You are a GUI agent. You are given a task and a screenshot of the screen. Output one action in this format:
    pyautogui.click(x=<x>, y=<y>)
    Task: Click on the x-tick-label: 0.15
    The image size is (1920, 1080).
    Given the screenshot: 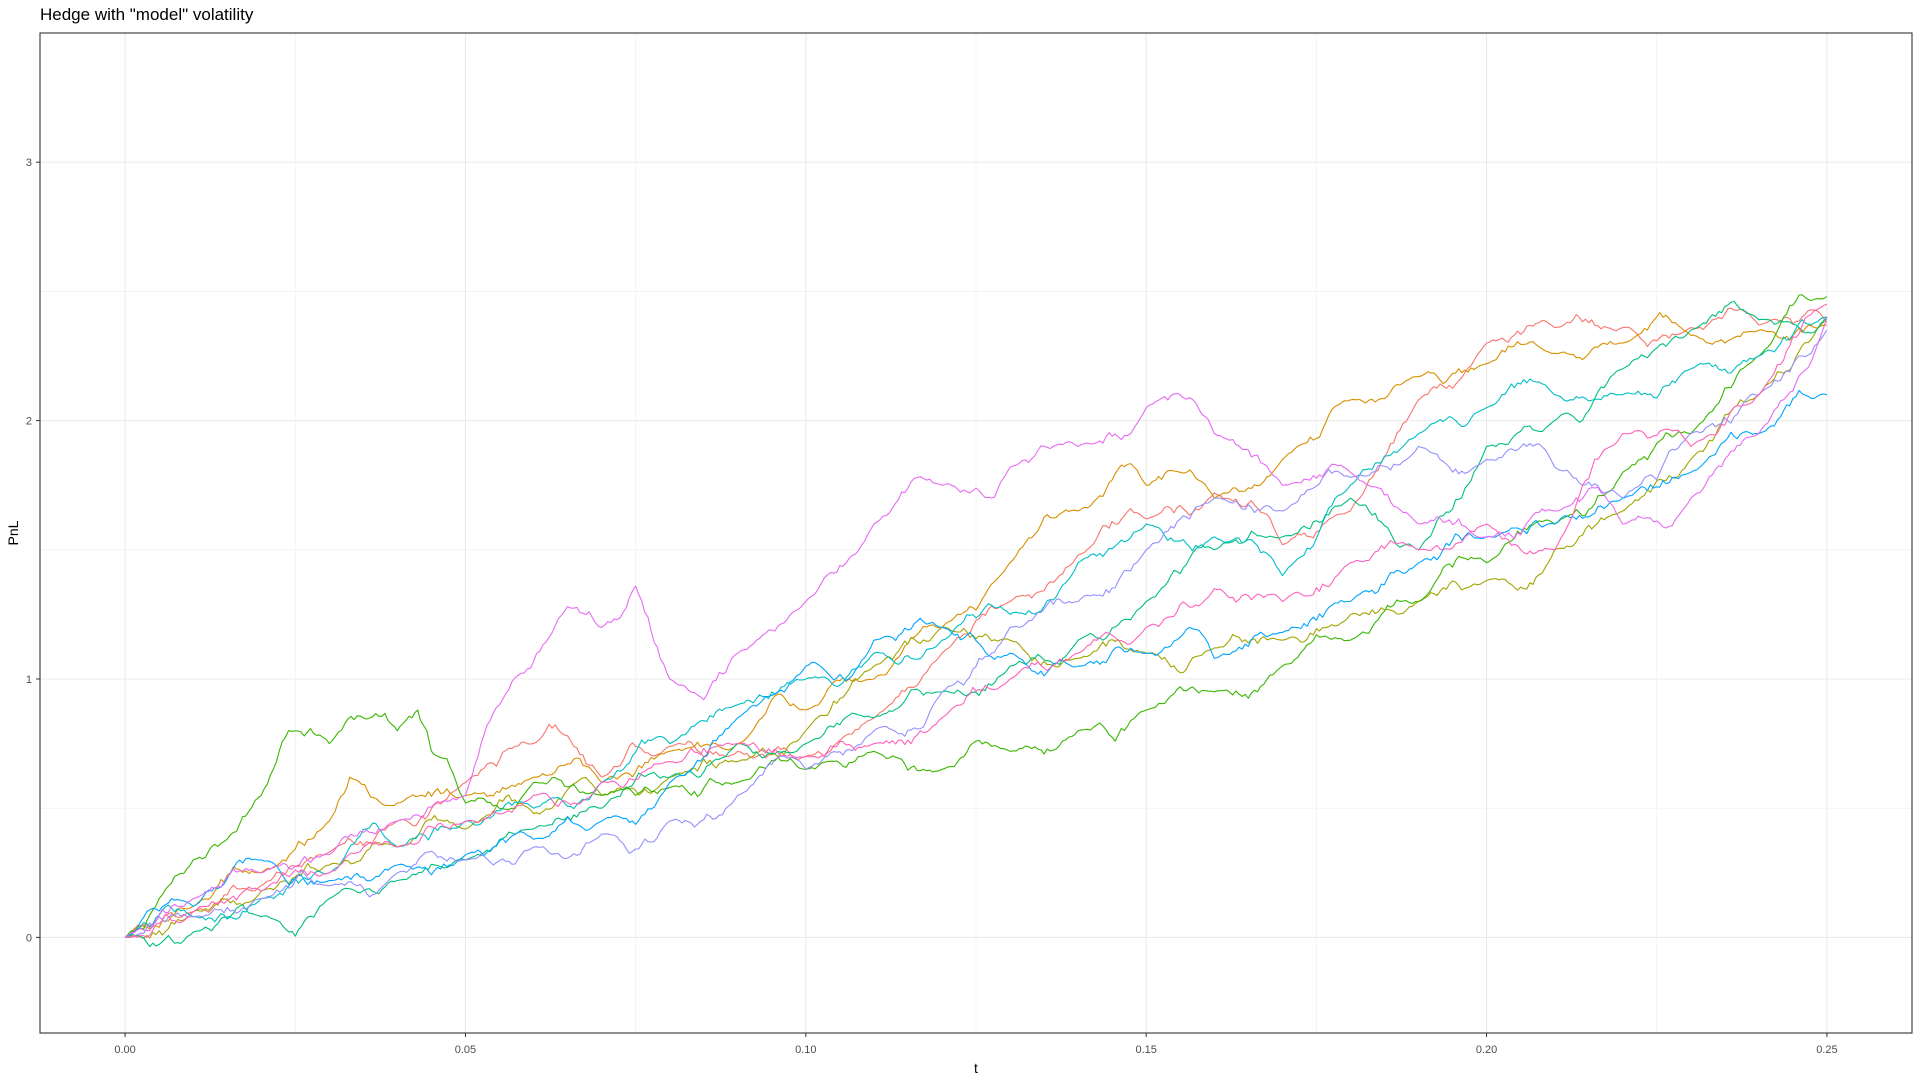 What is the action you would take?
    pyautogui.click(x=1145, y=1050)
    